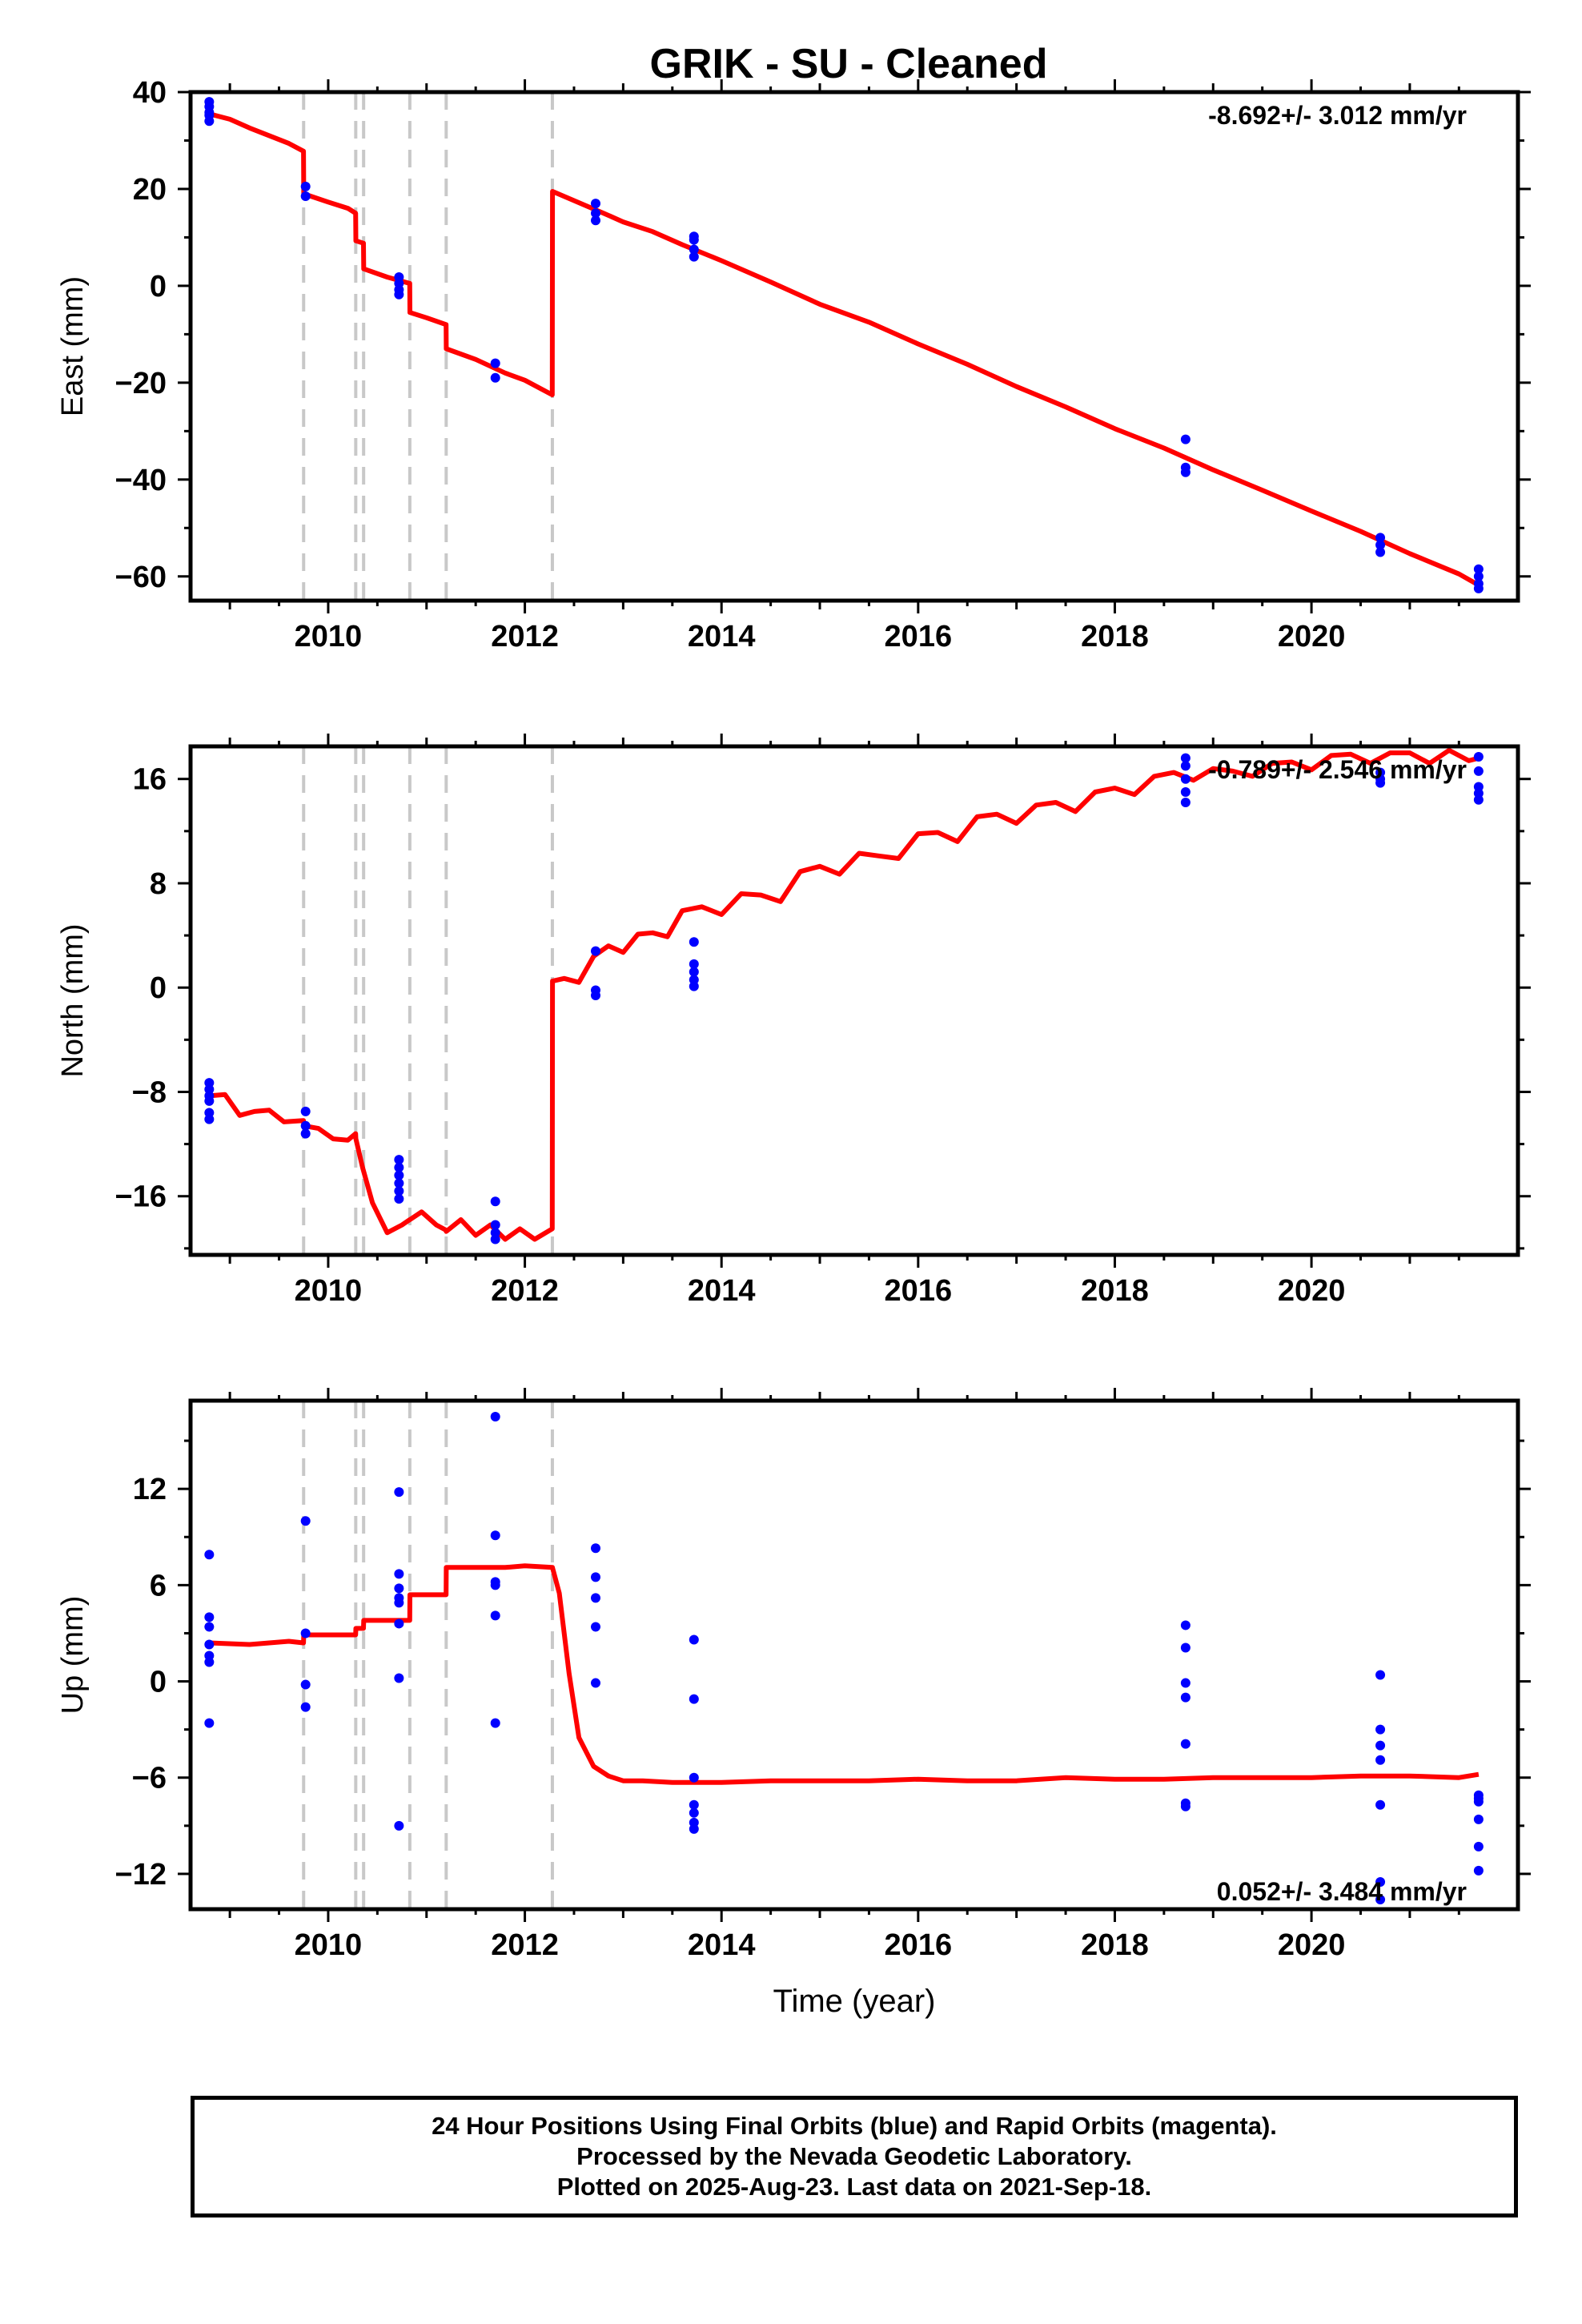 The height and width of the screenshot is (2324, 1582). Describe the element at coordinates (329, 1945) in the screenshot. I see `up-x-tick-label: 2010` at that location.